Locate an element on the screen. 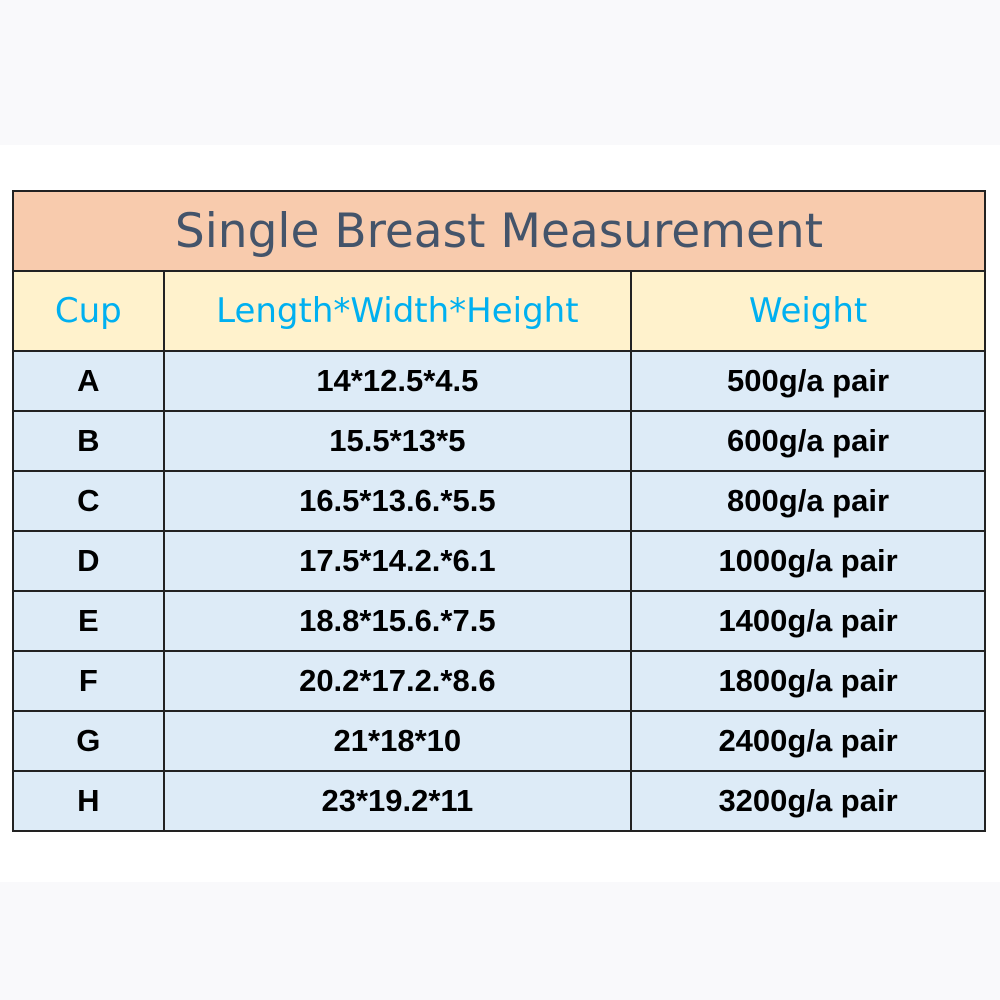  cup-cell: E is located at coordinates (88, 621).